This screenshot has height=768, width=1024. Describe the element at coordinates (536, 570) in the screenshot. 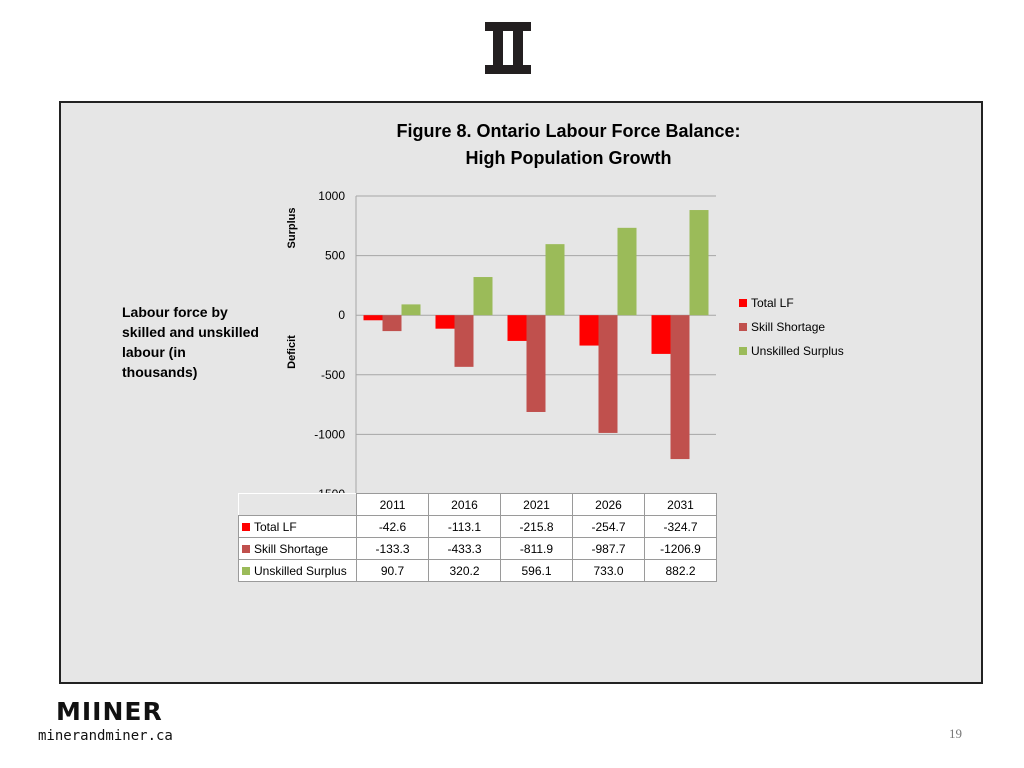

I see `table-cell: 596.1` at that location.